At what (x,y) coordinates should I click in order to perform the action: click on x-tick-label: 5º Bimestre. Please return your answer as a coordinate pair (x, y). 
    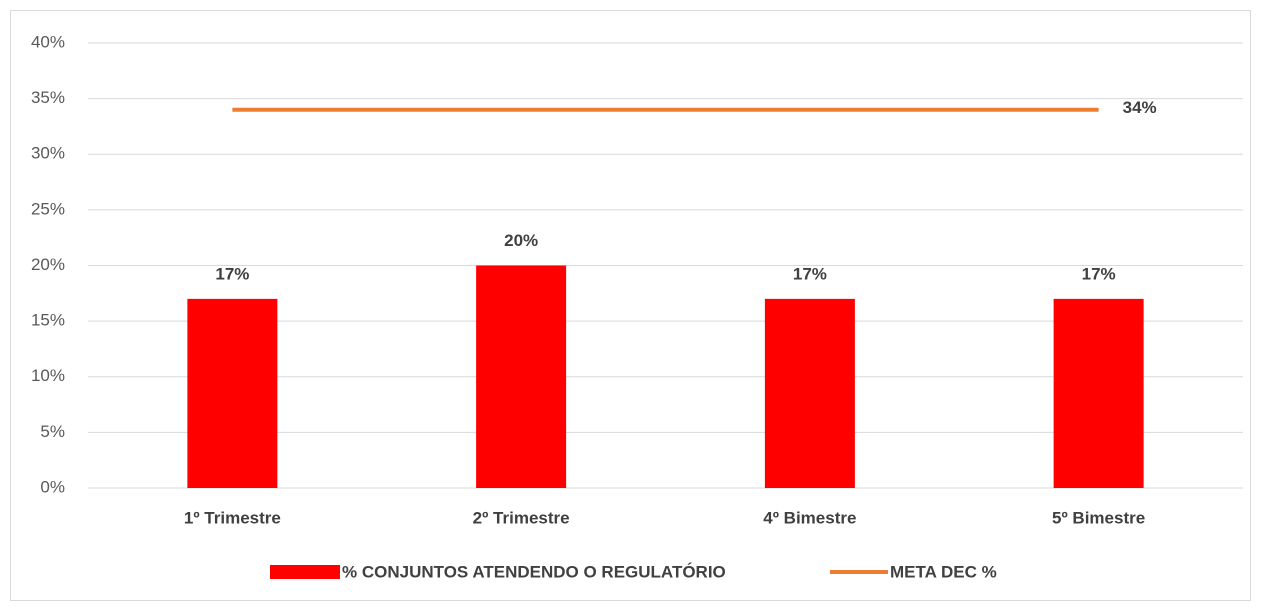
    Looking at the image, I should click on (1098, 517).